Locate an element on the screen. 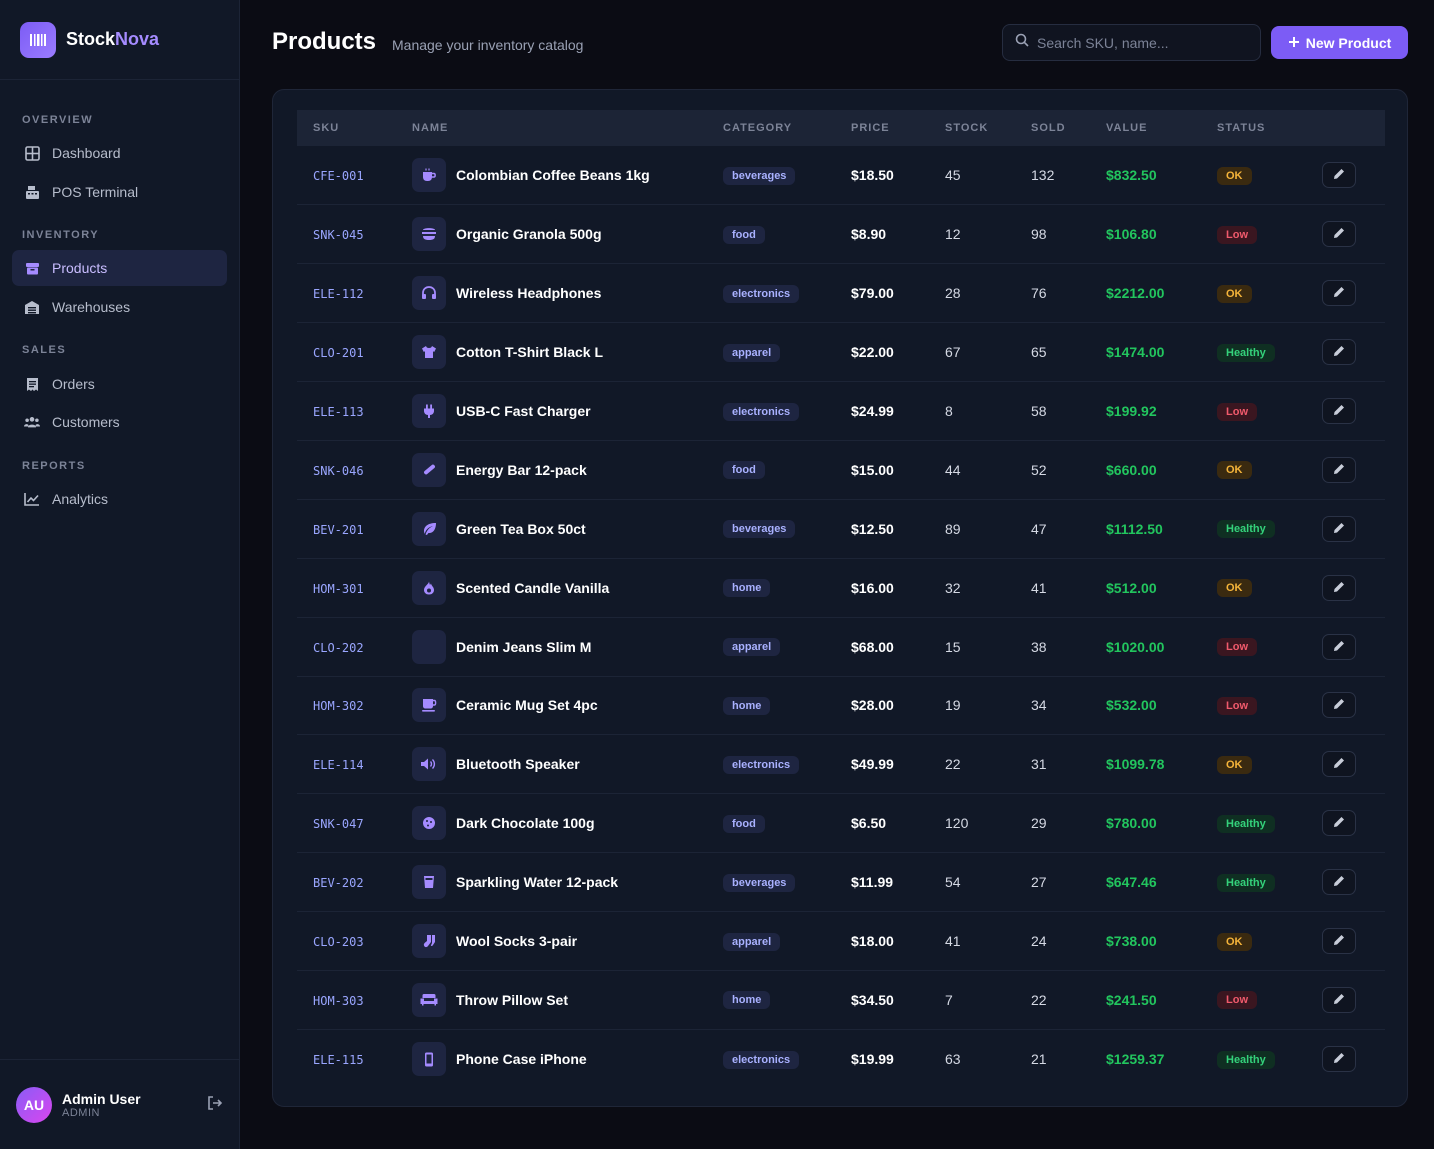  nav-section-sales: SALES is located at coordinates (44, 350).